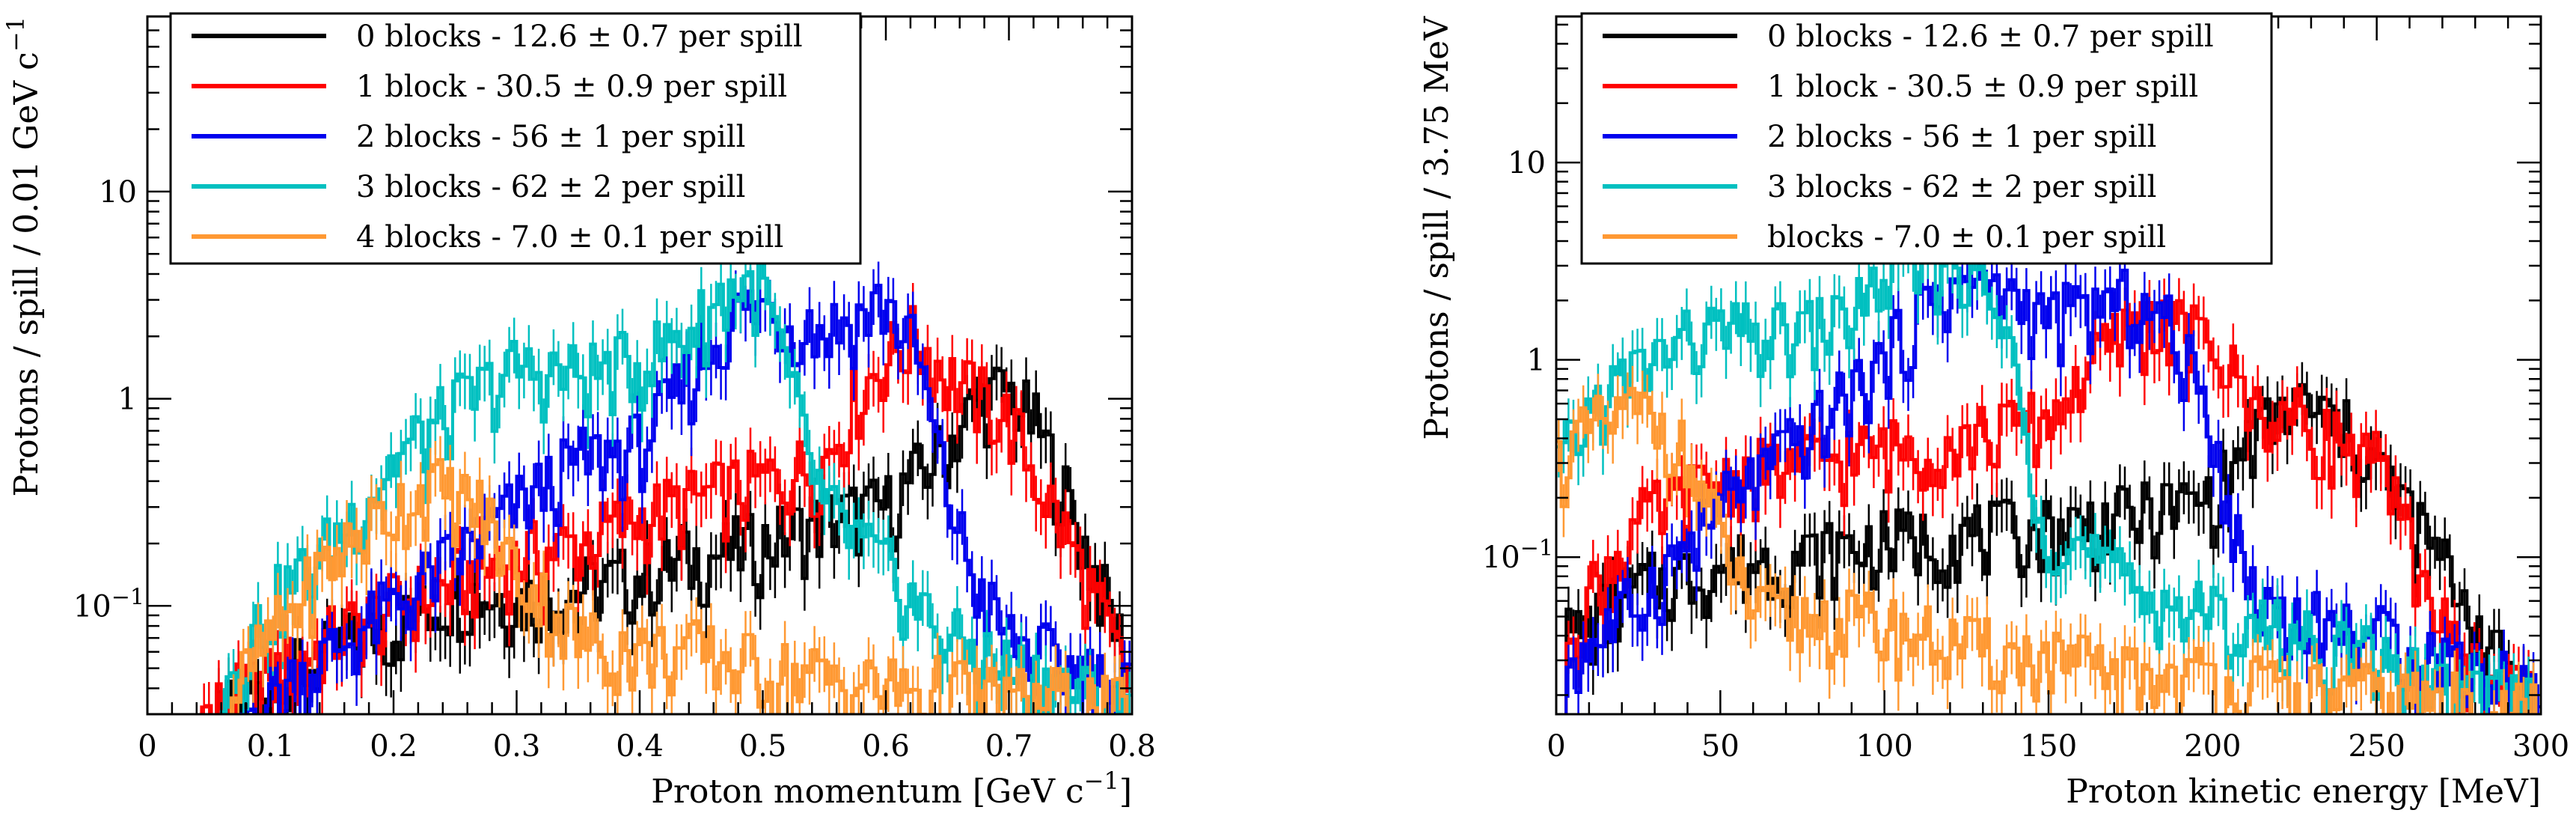 The image size is (2576, 822). What do you see at coordinates (763, 747) in the screenshot?
I see `x-tick-label: 0.5` at bounding box center [763, 747].